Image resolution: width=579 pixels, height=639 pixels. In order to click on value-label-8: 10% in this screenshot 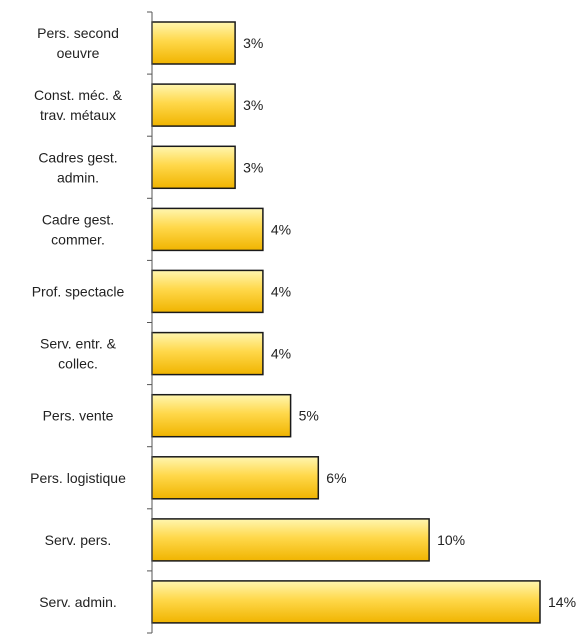, I will do `click(451, 540)`.